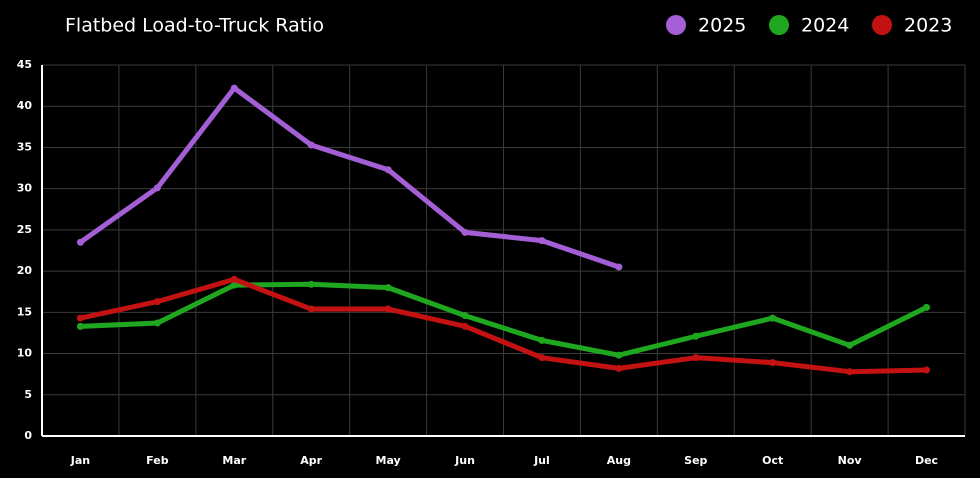 The width and height of the screenshot is (980, 478). Describe the element at coordinates (825, 26) in the screenshot. I see `legend-label: 2024` at that location.